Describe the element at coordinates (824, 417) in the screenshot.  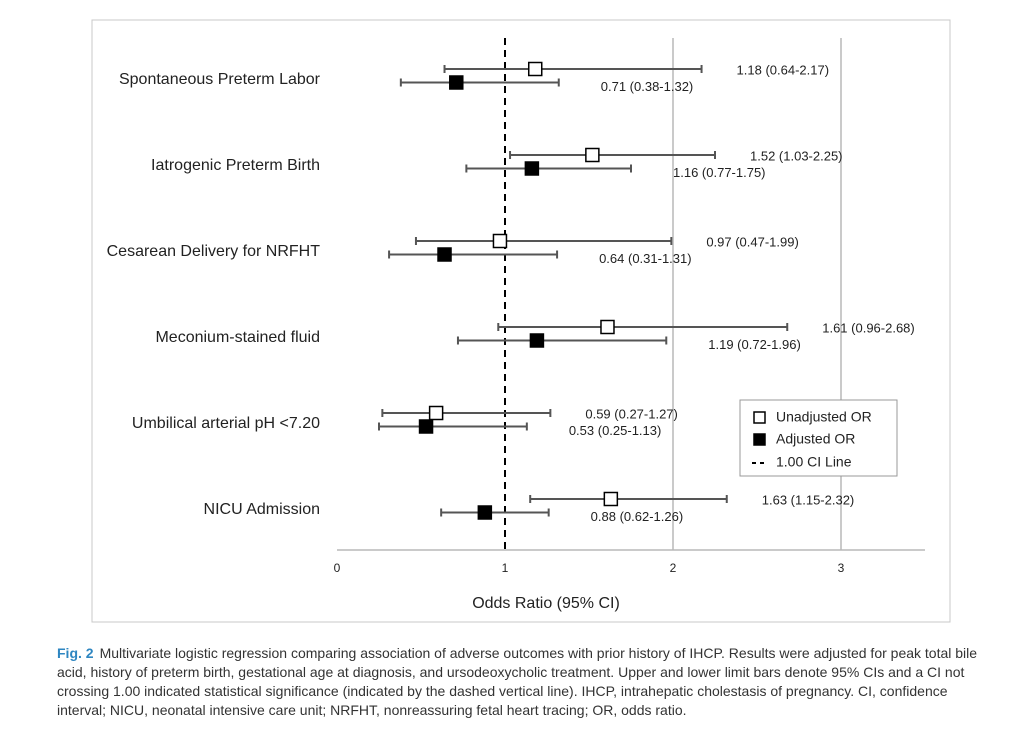
I see `legend-label: Unadjusted OR` at that location.